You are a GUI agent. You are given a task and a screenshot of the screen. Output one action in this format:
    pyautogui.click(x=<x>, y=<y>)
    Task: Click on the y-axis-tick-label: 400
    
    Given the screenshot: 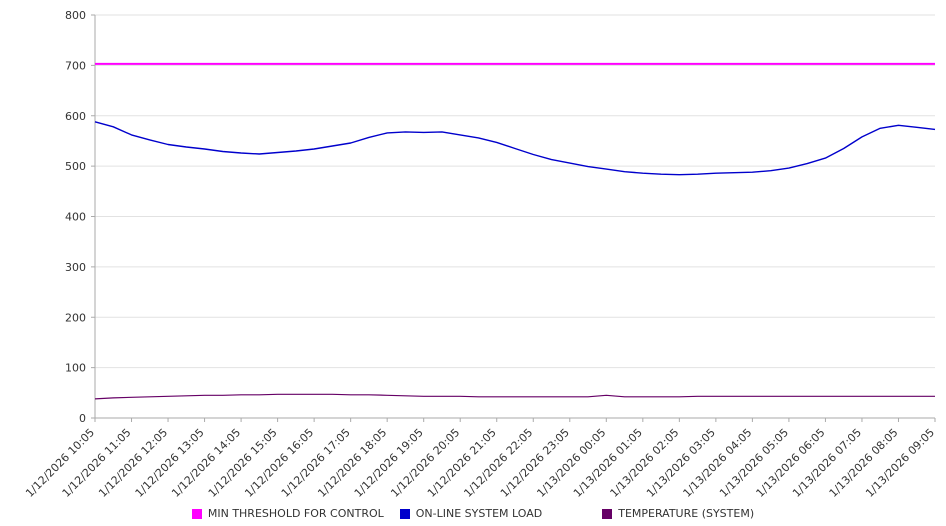 What is the action you would take?
    pyautogui.click(x=75, y=217)
    